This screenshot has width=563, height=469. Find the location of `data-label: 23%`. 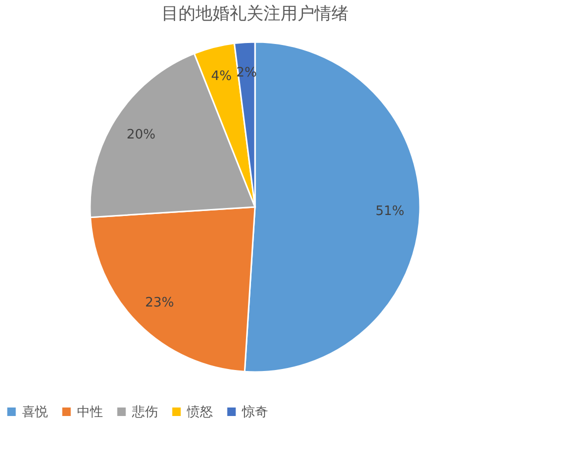

data-label: 23% is located at coordinates (159, 302).